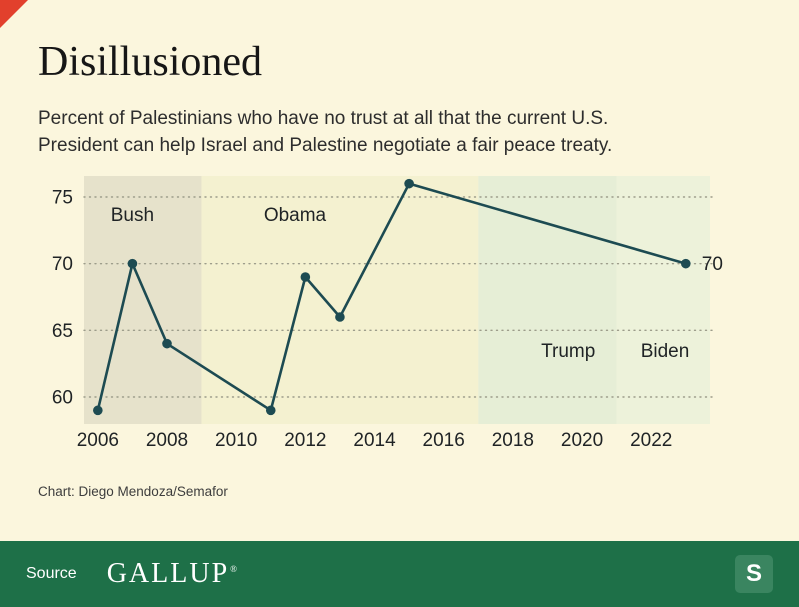  What do you see at coordinates (651, 440) in the screenshot?
I see `x-tick-label: 2022` at bounding box center [651, 440].